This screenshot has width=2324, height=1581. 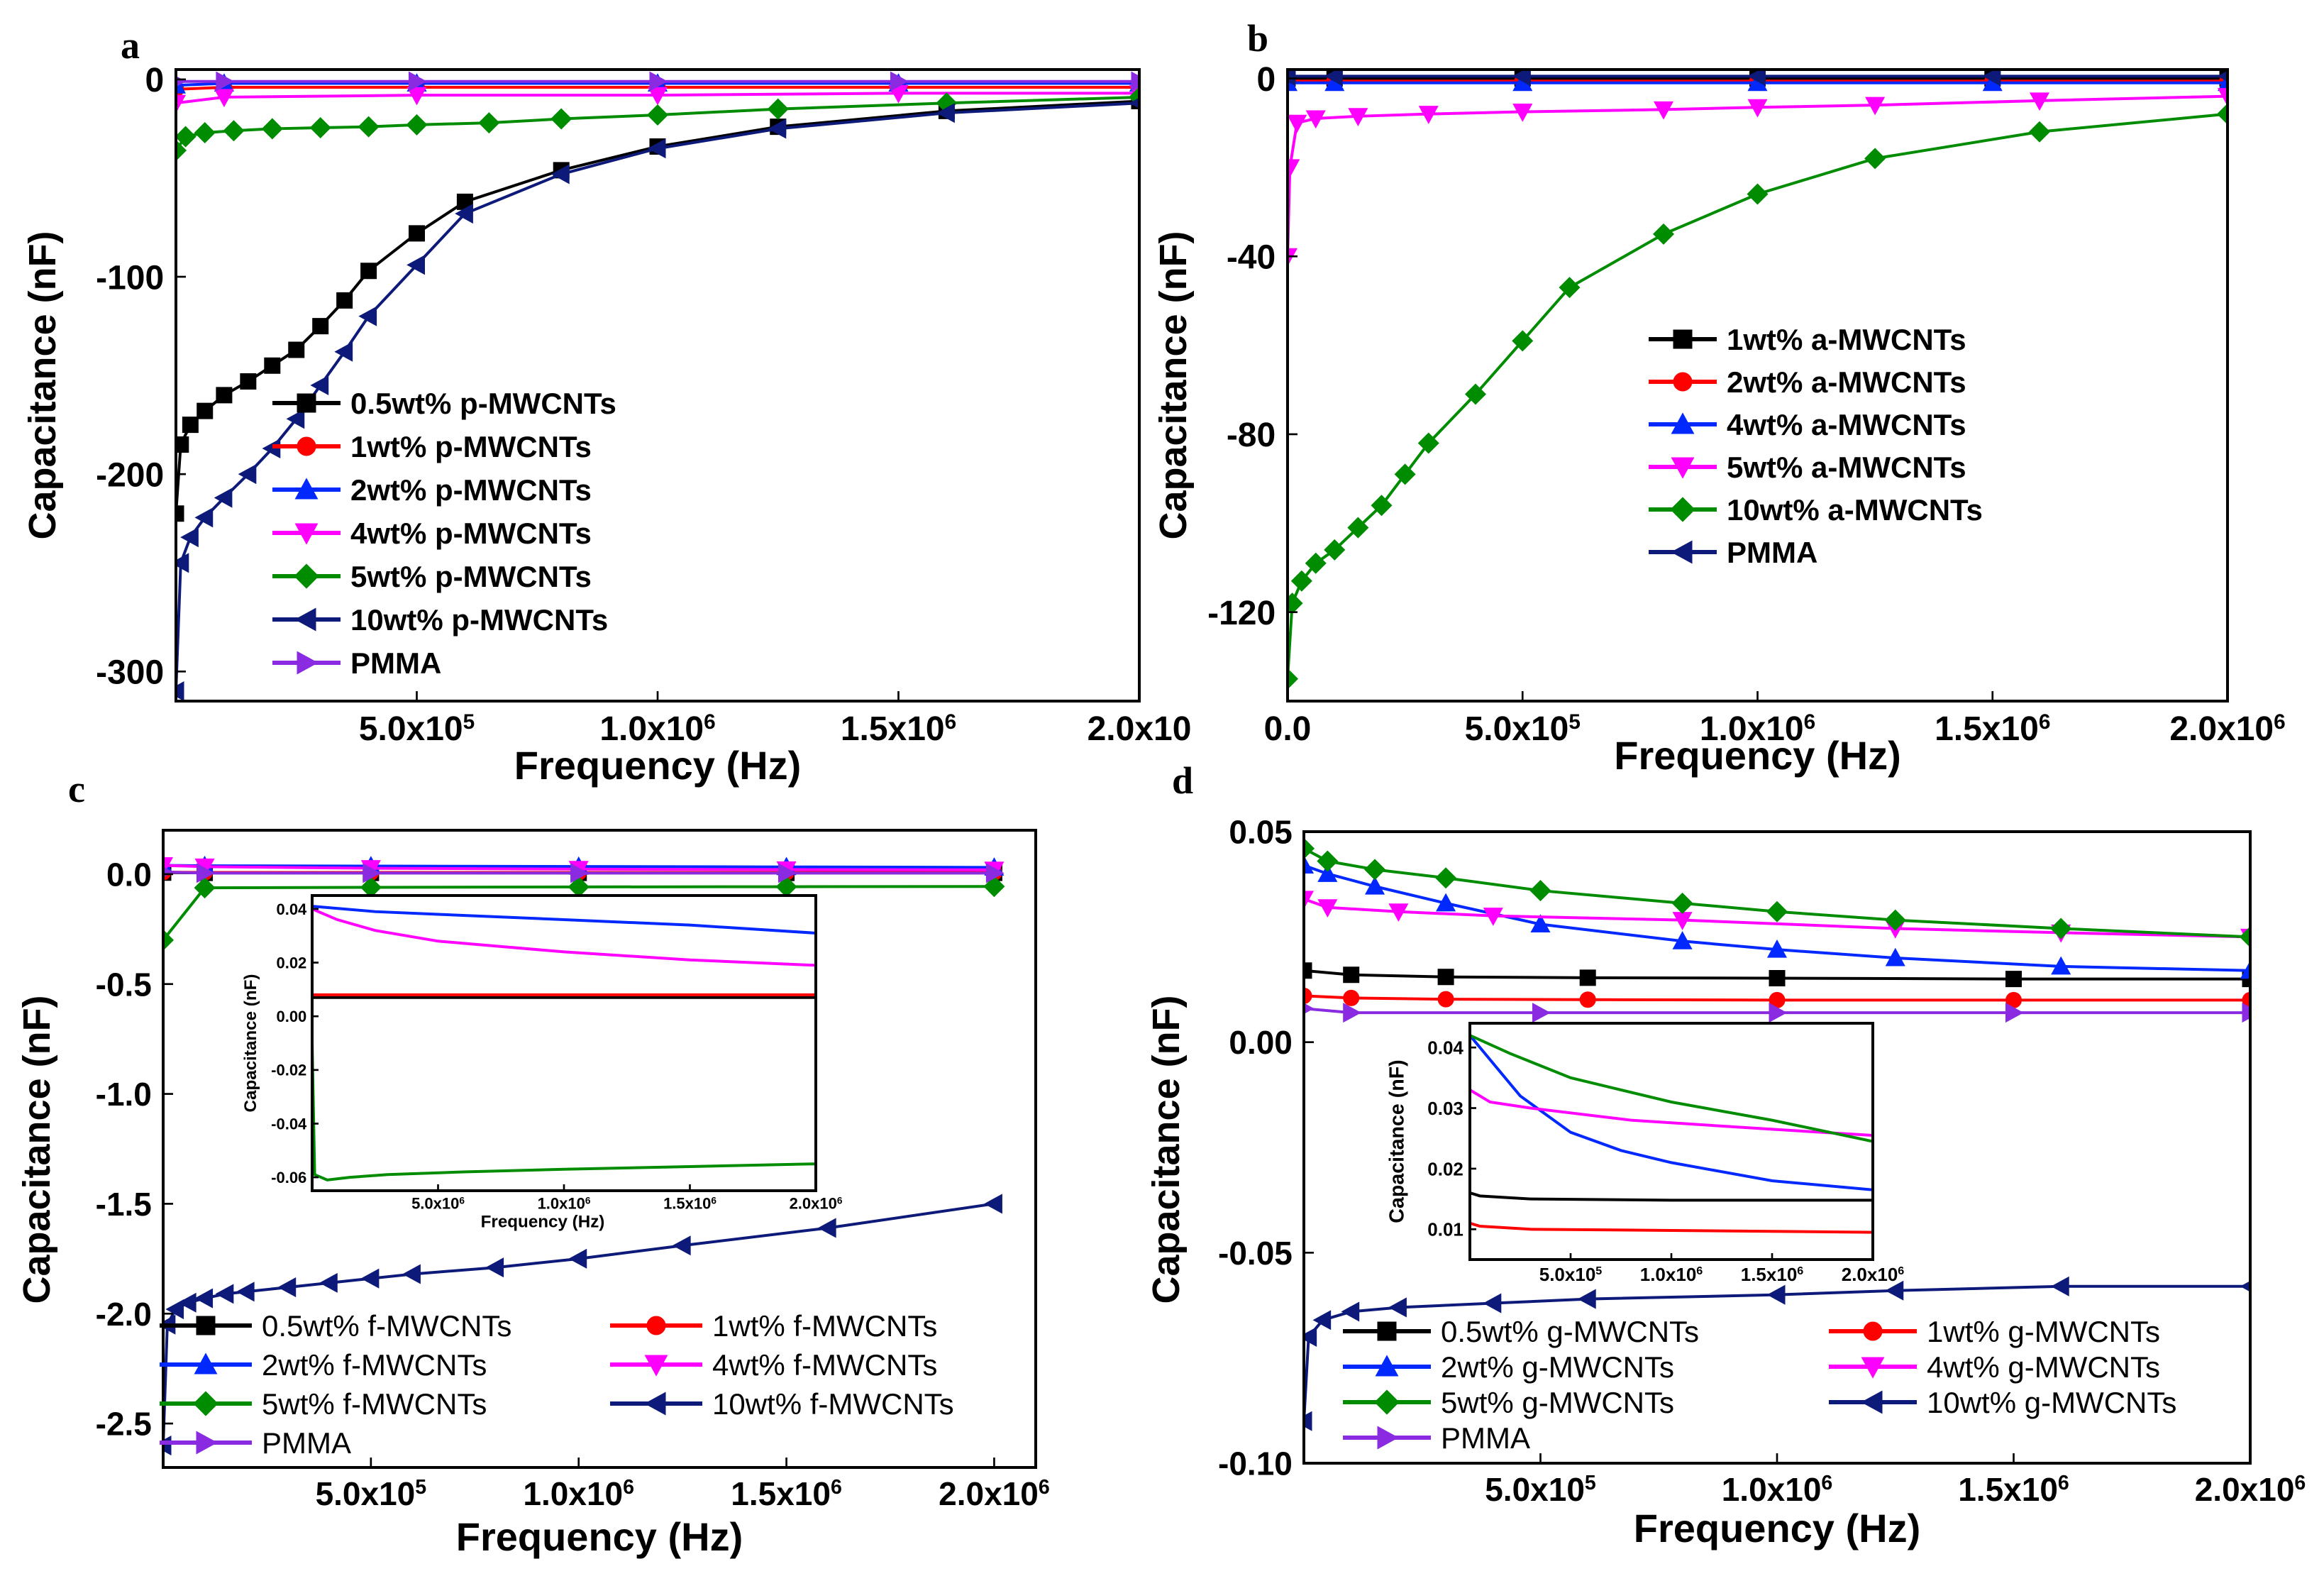 What do you see at coordinates (658, 98) in the screenshot?
I see `panel-a-series-4wtpct-p-mwcnts-line` at bounding box center [658, 98].